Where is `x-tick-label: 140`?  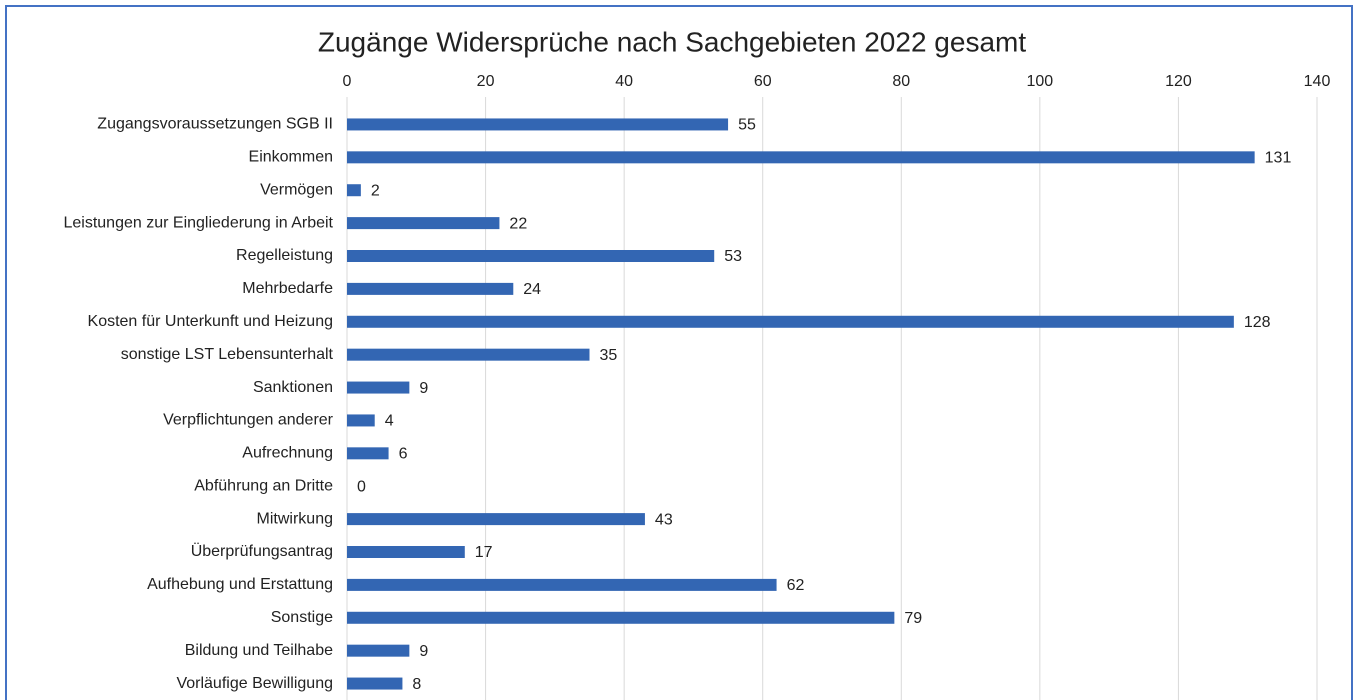
x-tick-label: 140 is located at coordinates (1317, 81).